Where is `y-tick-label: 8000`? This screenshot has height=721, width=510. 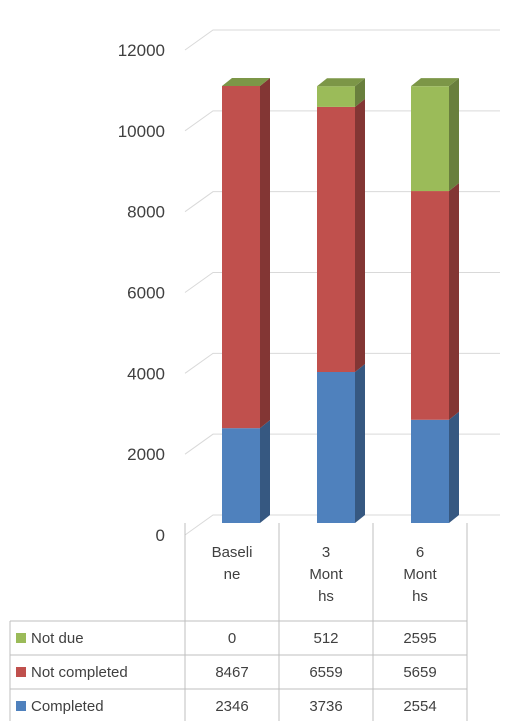 y-tick-label: 8000 is located at coordinates (146, 212).